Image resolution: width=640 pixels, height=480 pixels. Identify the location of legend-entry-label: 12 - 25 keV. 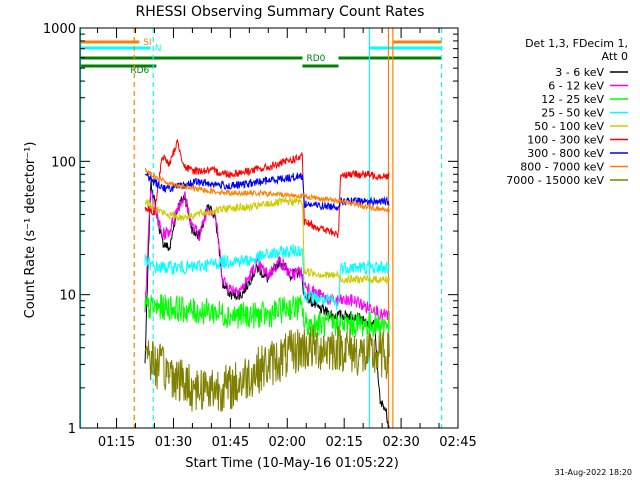
(572, 99).